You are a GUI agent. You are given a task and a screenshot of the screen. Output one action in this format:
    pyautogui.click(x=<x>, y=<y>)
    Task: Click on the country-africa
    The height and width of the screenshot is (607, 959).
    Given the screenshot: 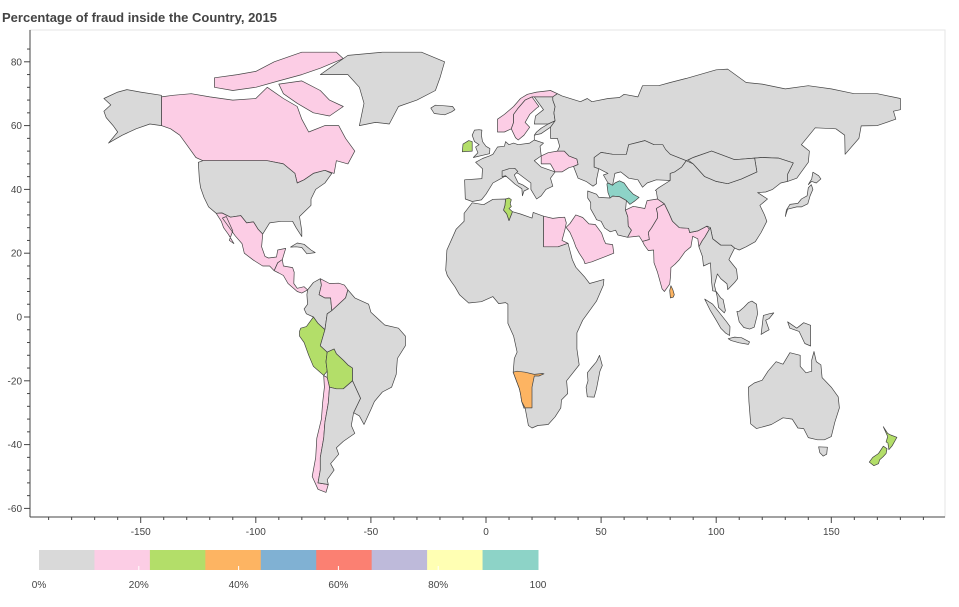 What is the action you would take?
    pyautogui.click(x=525, y=313)
    